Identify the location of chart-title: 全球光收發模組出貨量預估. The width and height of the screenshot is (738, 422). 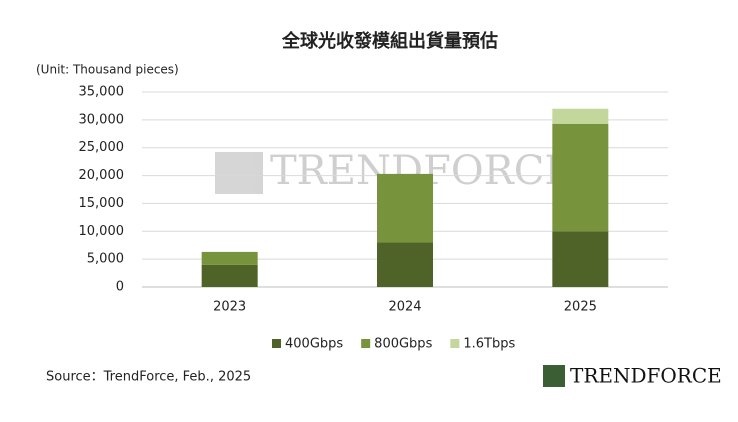
(389, 41).